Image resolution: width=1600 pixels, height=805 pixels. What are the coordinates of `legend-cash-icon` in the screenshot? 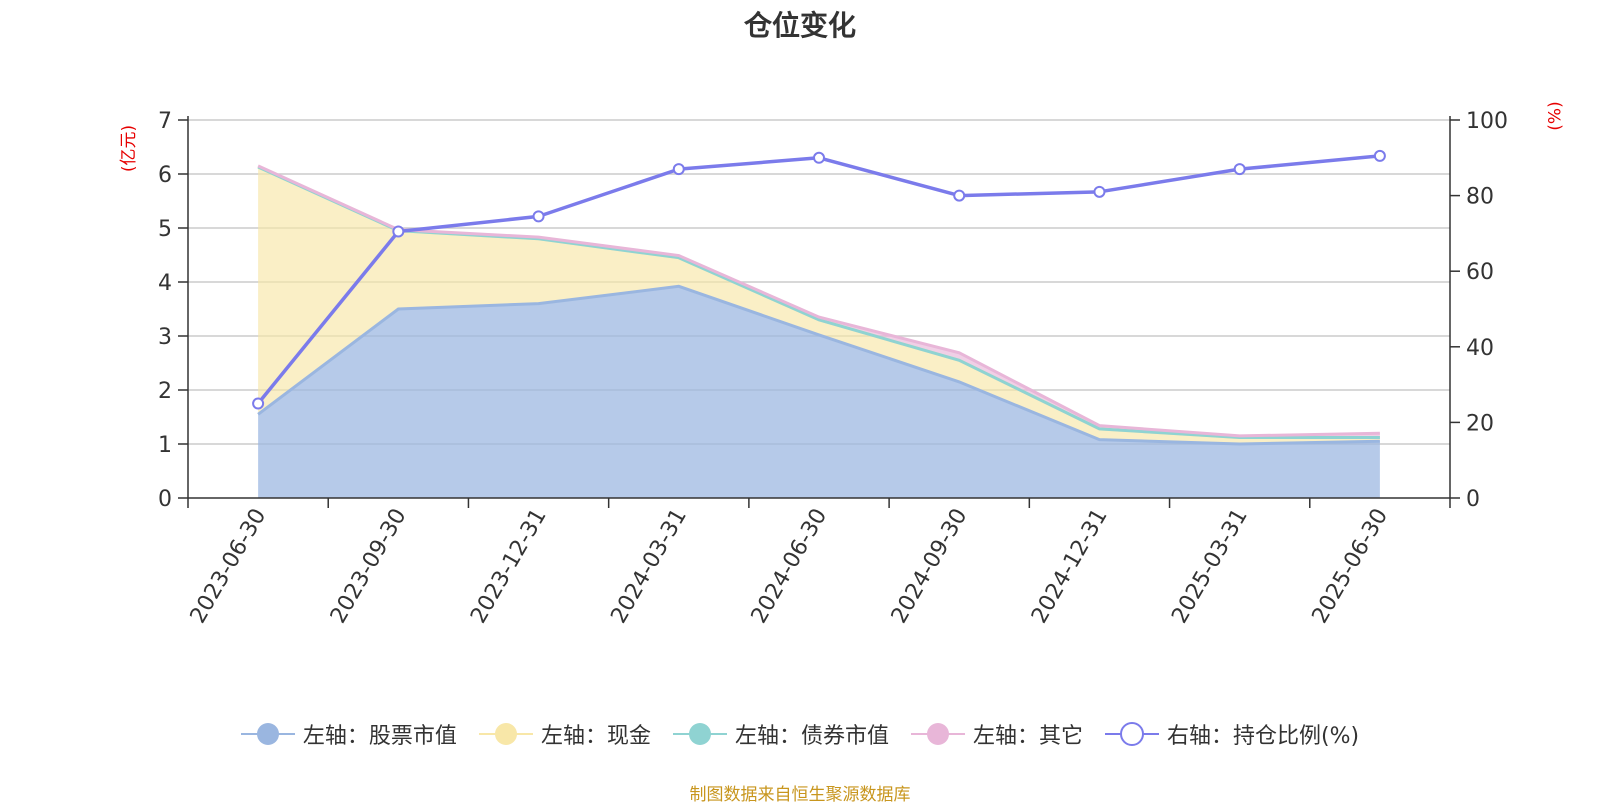 It's located at (505, 734).